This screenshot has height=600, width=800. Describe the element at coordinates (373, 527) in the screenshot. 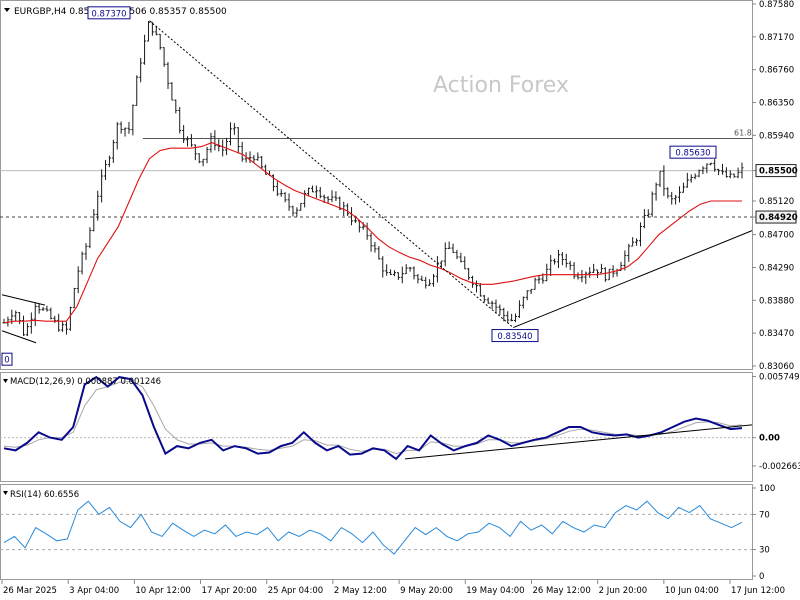

I see `rsi-line` at that location.